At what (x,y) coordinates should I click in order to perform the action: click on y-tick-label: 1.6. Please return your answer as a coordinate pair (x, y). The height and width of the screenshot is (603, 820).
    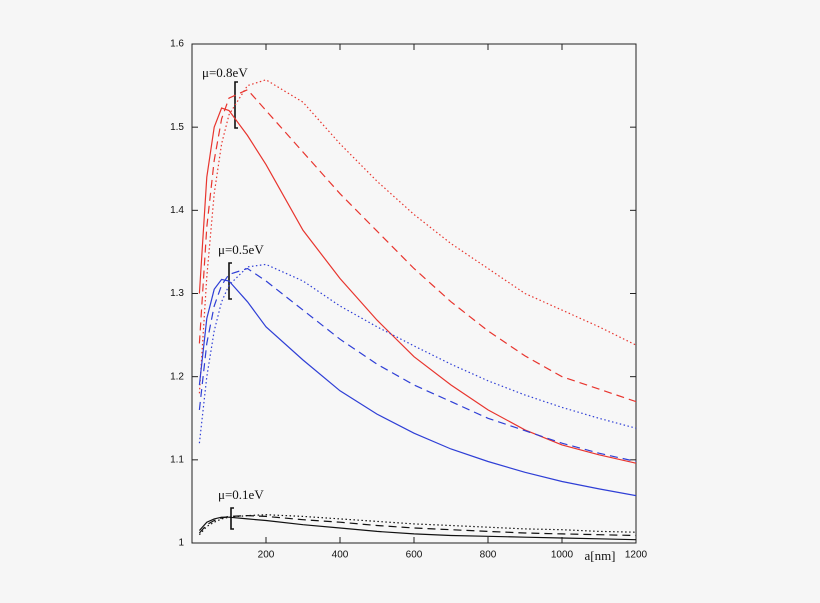
    Looking at the image, I should click on (177, 44).